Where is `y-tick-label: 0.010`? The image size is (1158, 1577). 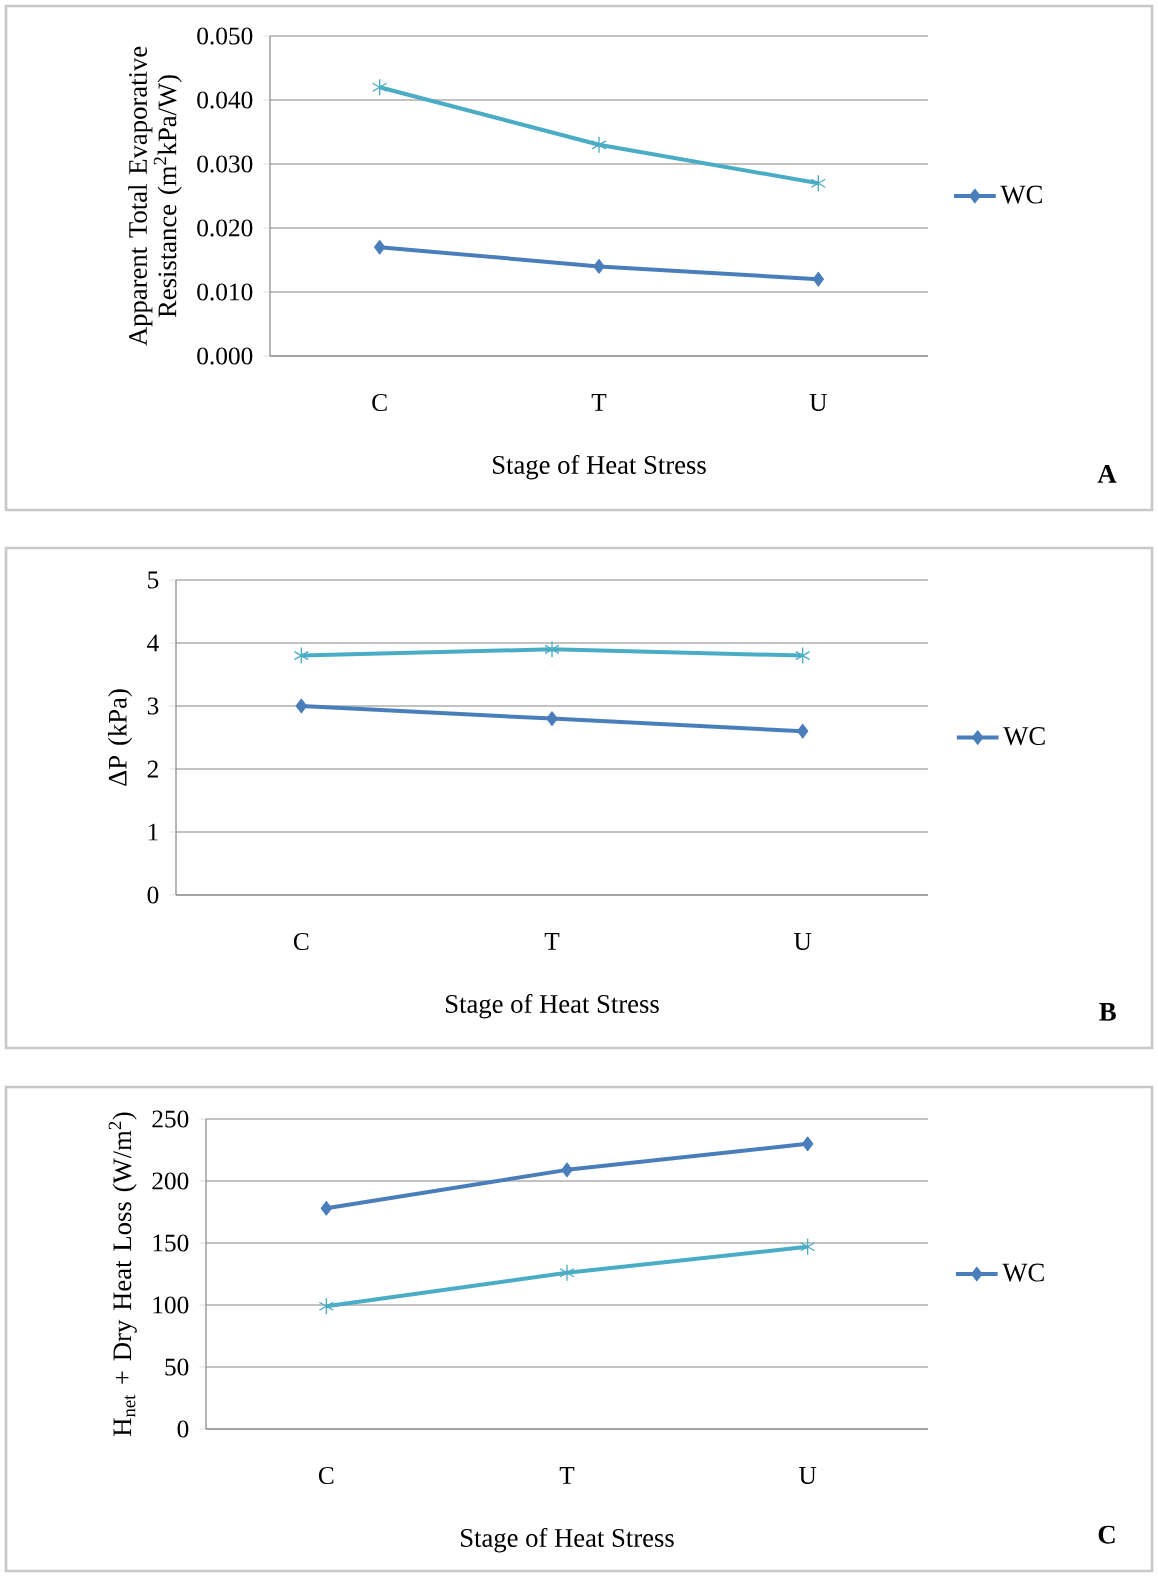 y-tick-label: 0.010 is located at coordinates (225, 292).